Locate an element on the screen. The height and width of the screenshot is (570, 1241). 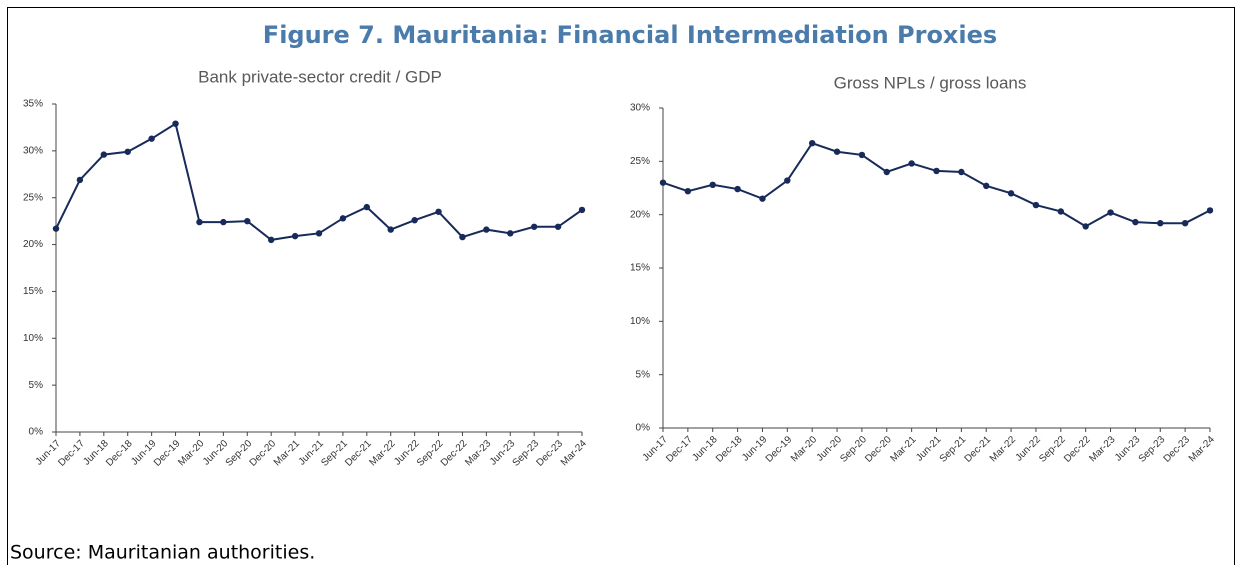
y-tick-label: 35% is located at coordinates (33, 104).